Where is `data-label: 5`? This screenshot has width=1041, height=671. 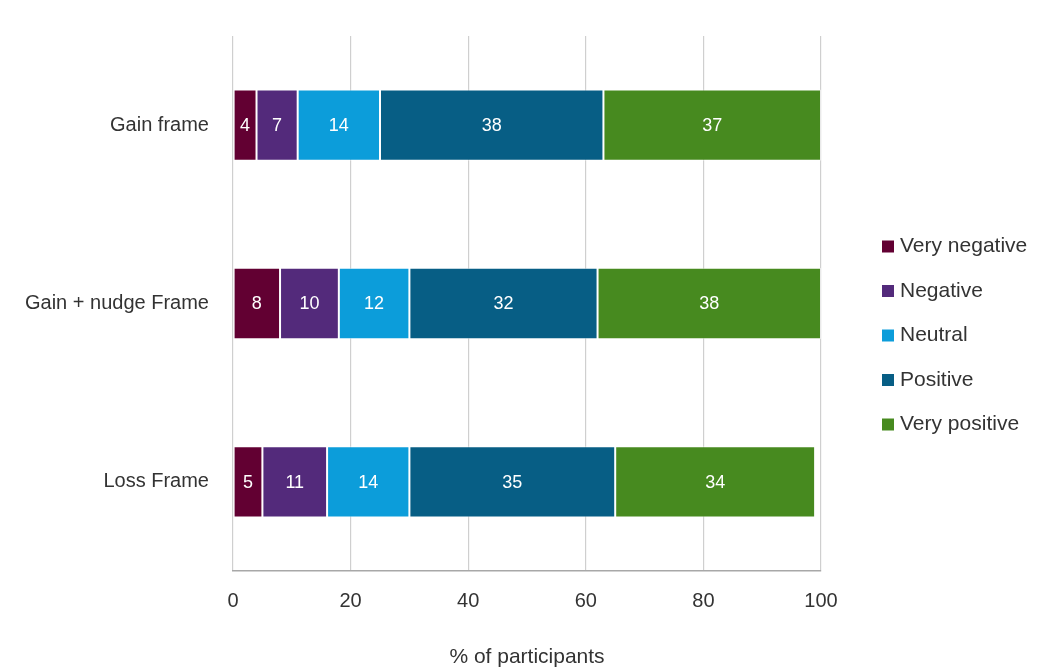
data-label: 5 is located at coordinates (248, 481).